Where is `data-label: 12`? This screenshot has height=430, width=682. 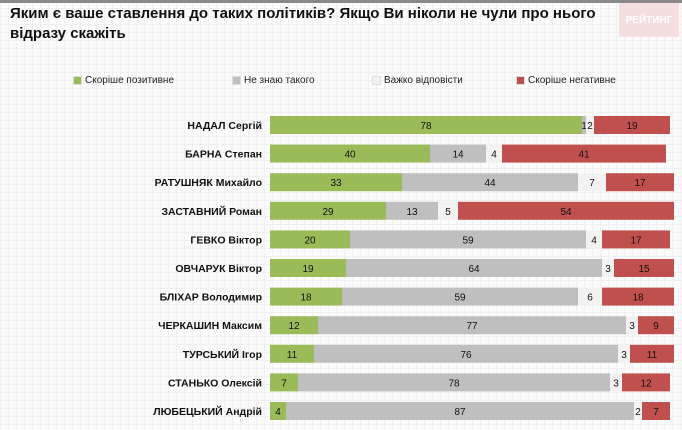 data-label: 12 is located at coordinates (294, 326).